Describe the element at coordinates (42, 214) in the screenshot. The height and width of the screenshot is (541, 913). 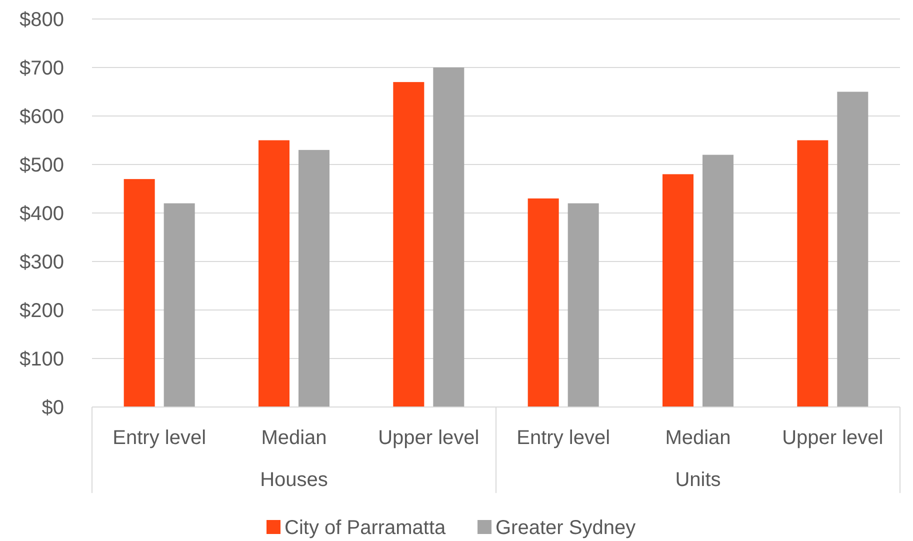
I see `y-tick-label: $400` at that location.